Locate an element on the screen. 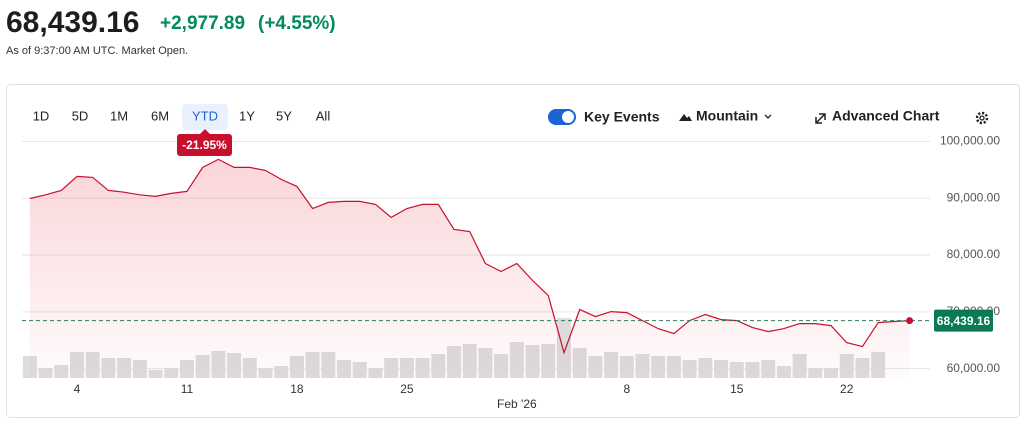  badge-pointer is located at coordinates (205, 131).